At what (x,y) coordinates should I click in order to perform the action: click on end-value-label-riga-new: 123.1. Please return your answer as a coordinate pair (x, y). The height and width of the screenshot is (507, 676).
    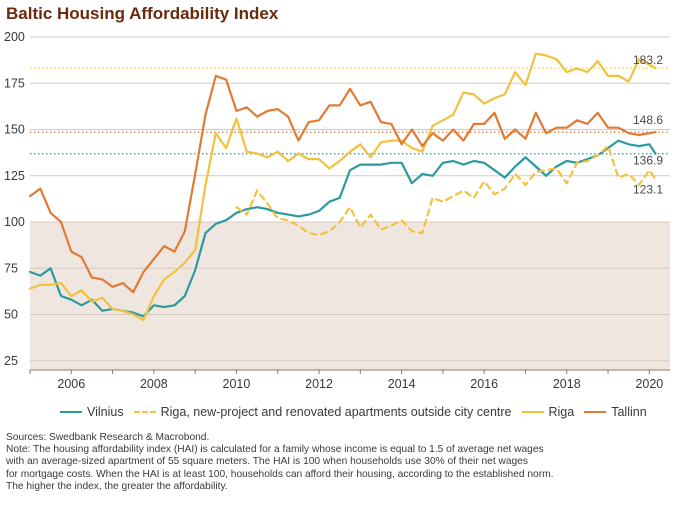
    Looking at the image, I should click on (648, 189).